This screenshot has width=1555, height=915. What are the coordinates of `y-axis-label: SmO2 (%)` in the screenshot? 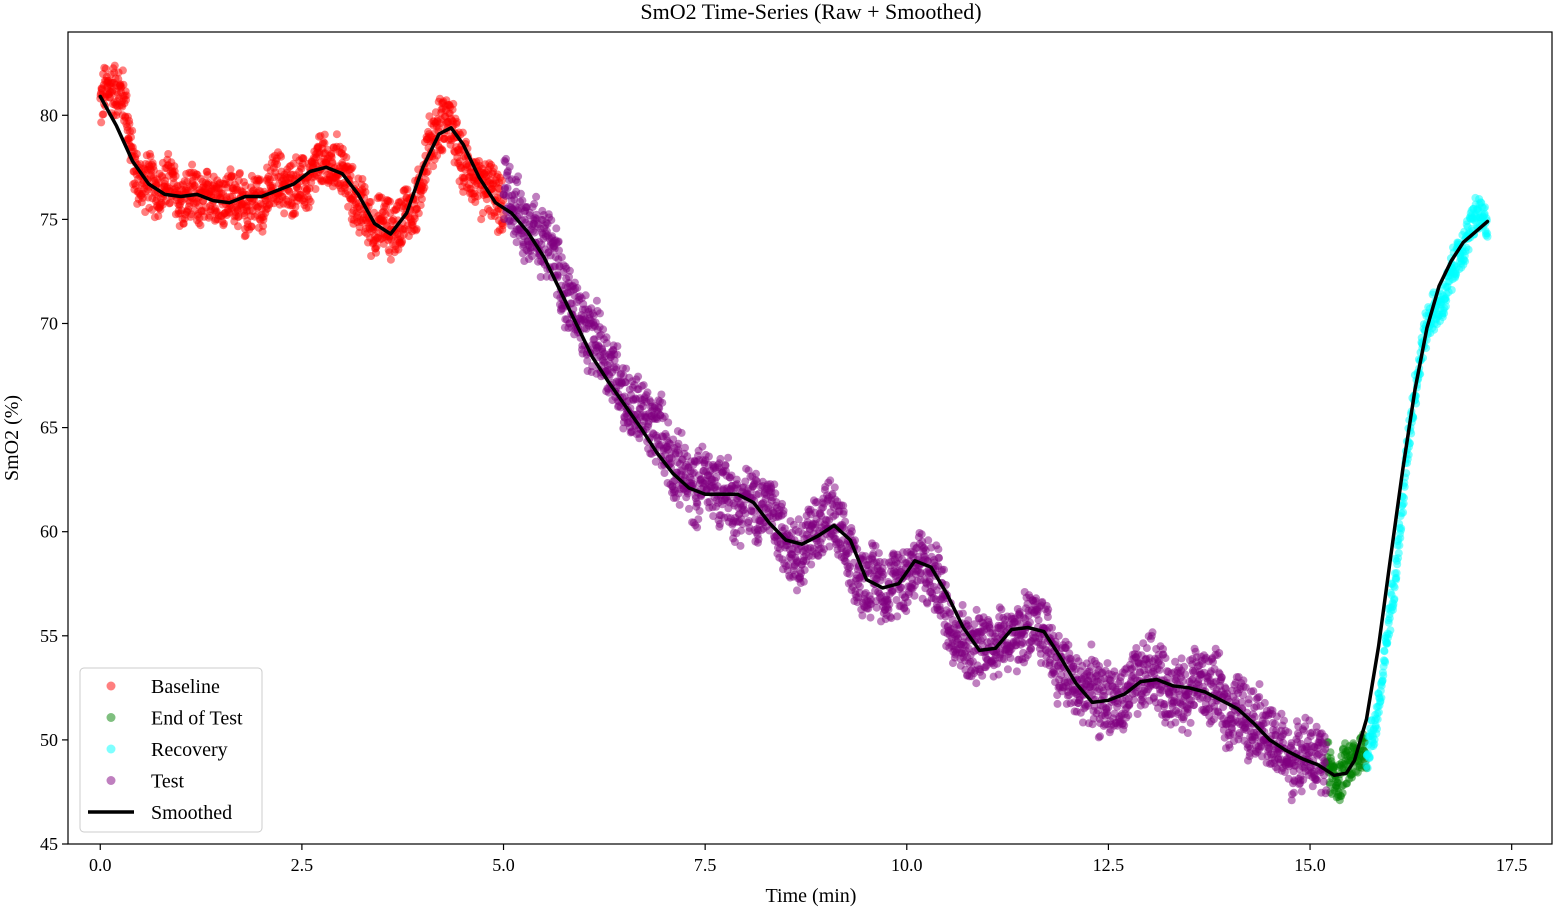 It's located at (12, 438).